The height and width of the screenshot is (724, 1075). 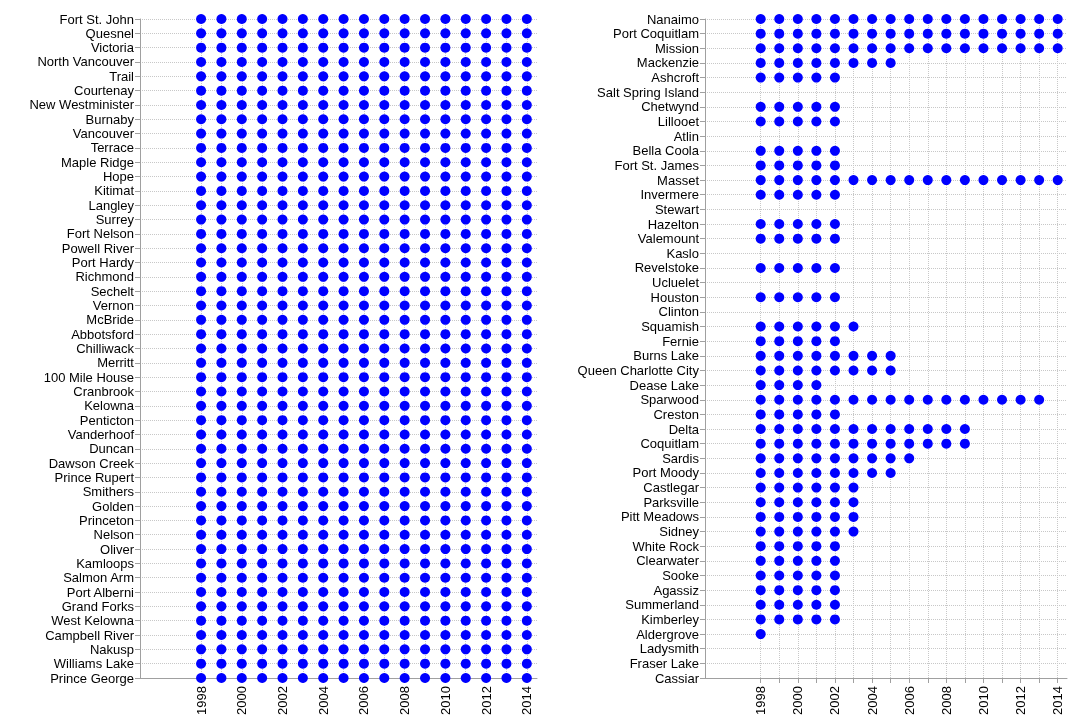 I want to click on y-tick-label: Sidney, so click(x=679, y=532).